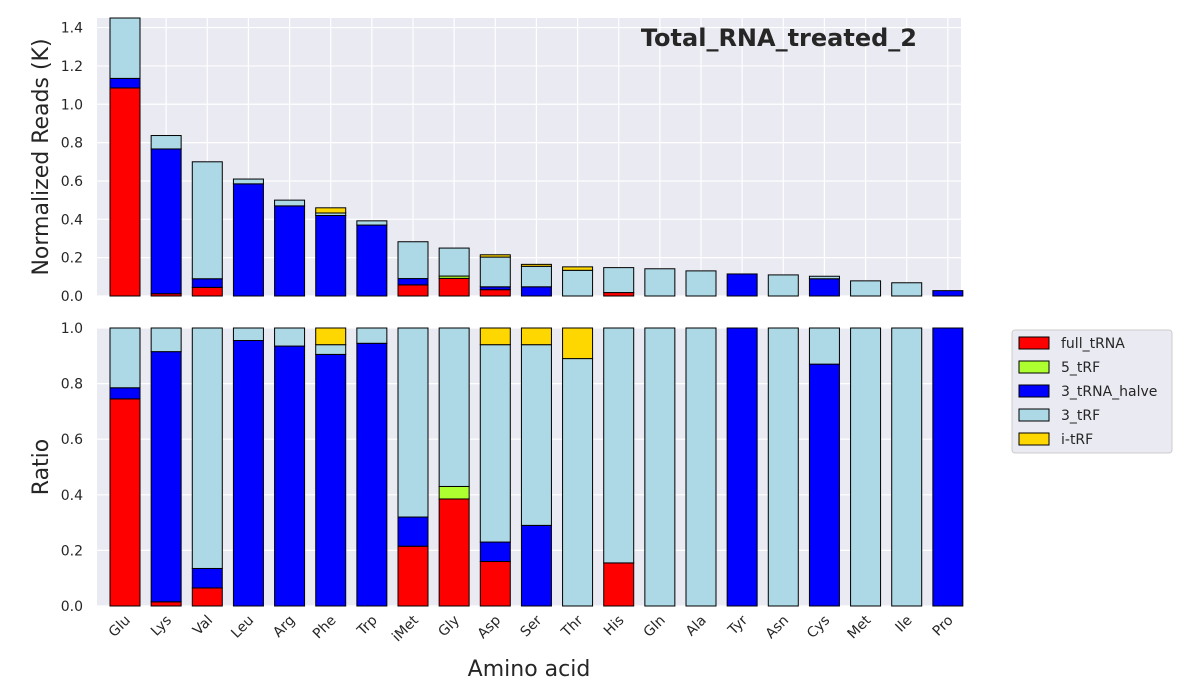  Describe the element at coordinates (331, 255) in the screenshot. I see `reads-bar-Phe-3_tRNA_halve` at that location.